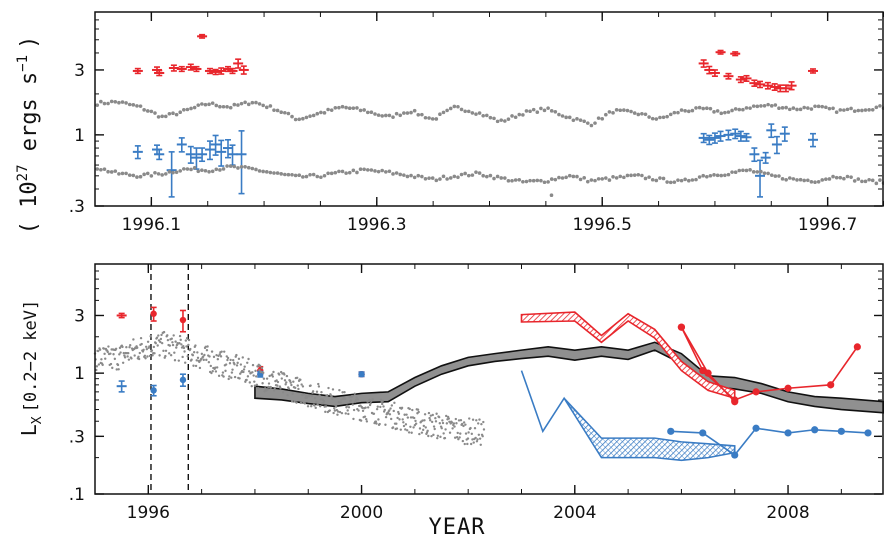  What do you see at coordinates (769, 442) in the screenshot?
I see `blue-series-line` at bounding box center [769, 442].